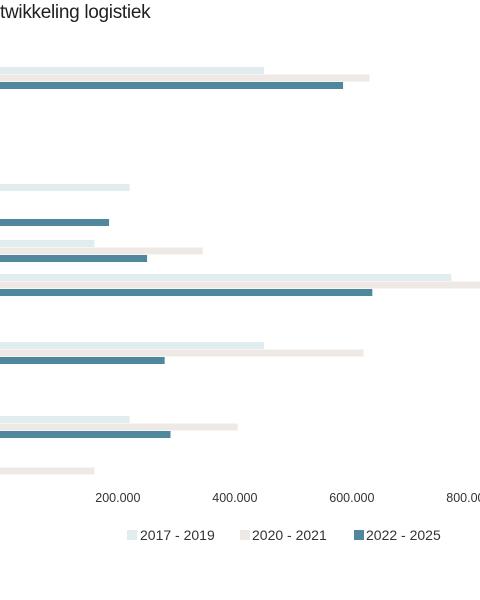 This screenshot has height=600, width=480. What do you see at coordinates (117, 498) in the screenshot?
I see `x-tick-label: 200.000` at bounding box center [117, 498].